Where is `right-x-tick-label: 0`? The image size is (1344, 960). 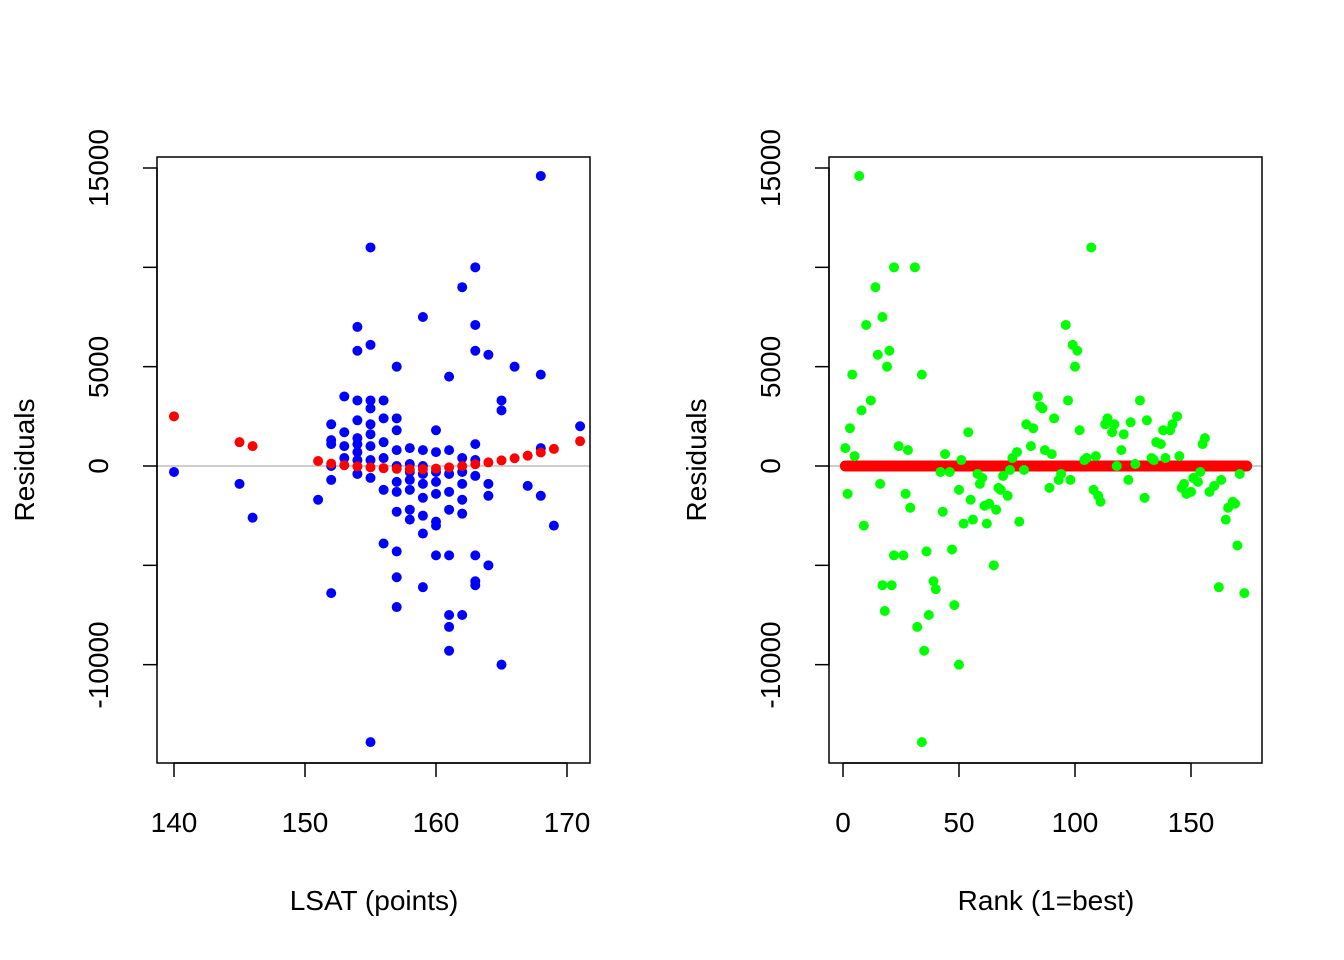
right-x-tick-label: 0 is located at coordinates (843, 822).